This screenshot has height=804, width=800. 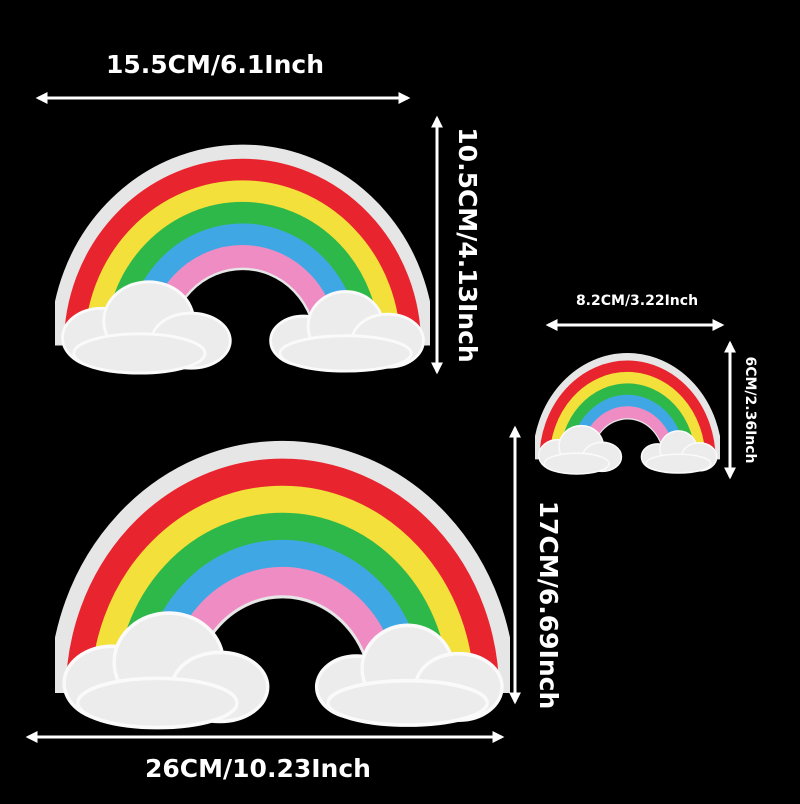 I want to click on height-label: 17CM/6.69Inch, so click(x=548, y=605).